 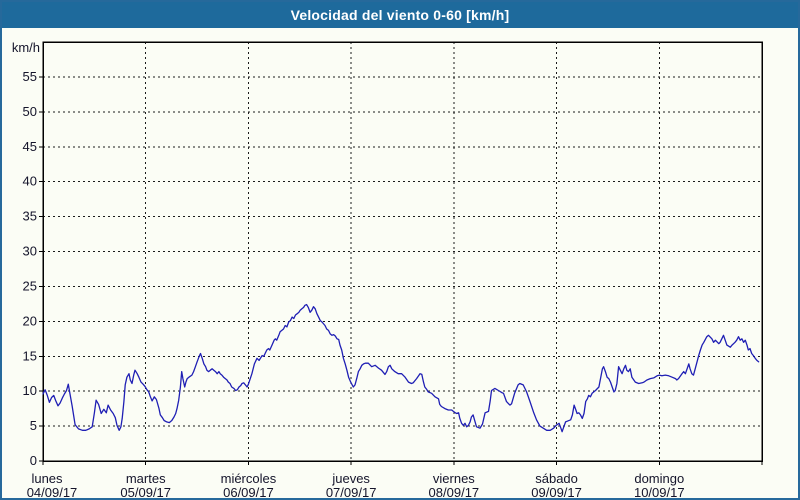 What do you see at coordinates (25, 47) in the screenshot?
I see `y-axis-unit-label: km/h` at bounding box center [25, 47].